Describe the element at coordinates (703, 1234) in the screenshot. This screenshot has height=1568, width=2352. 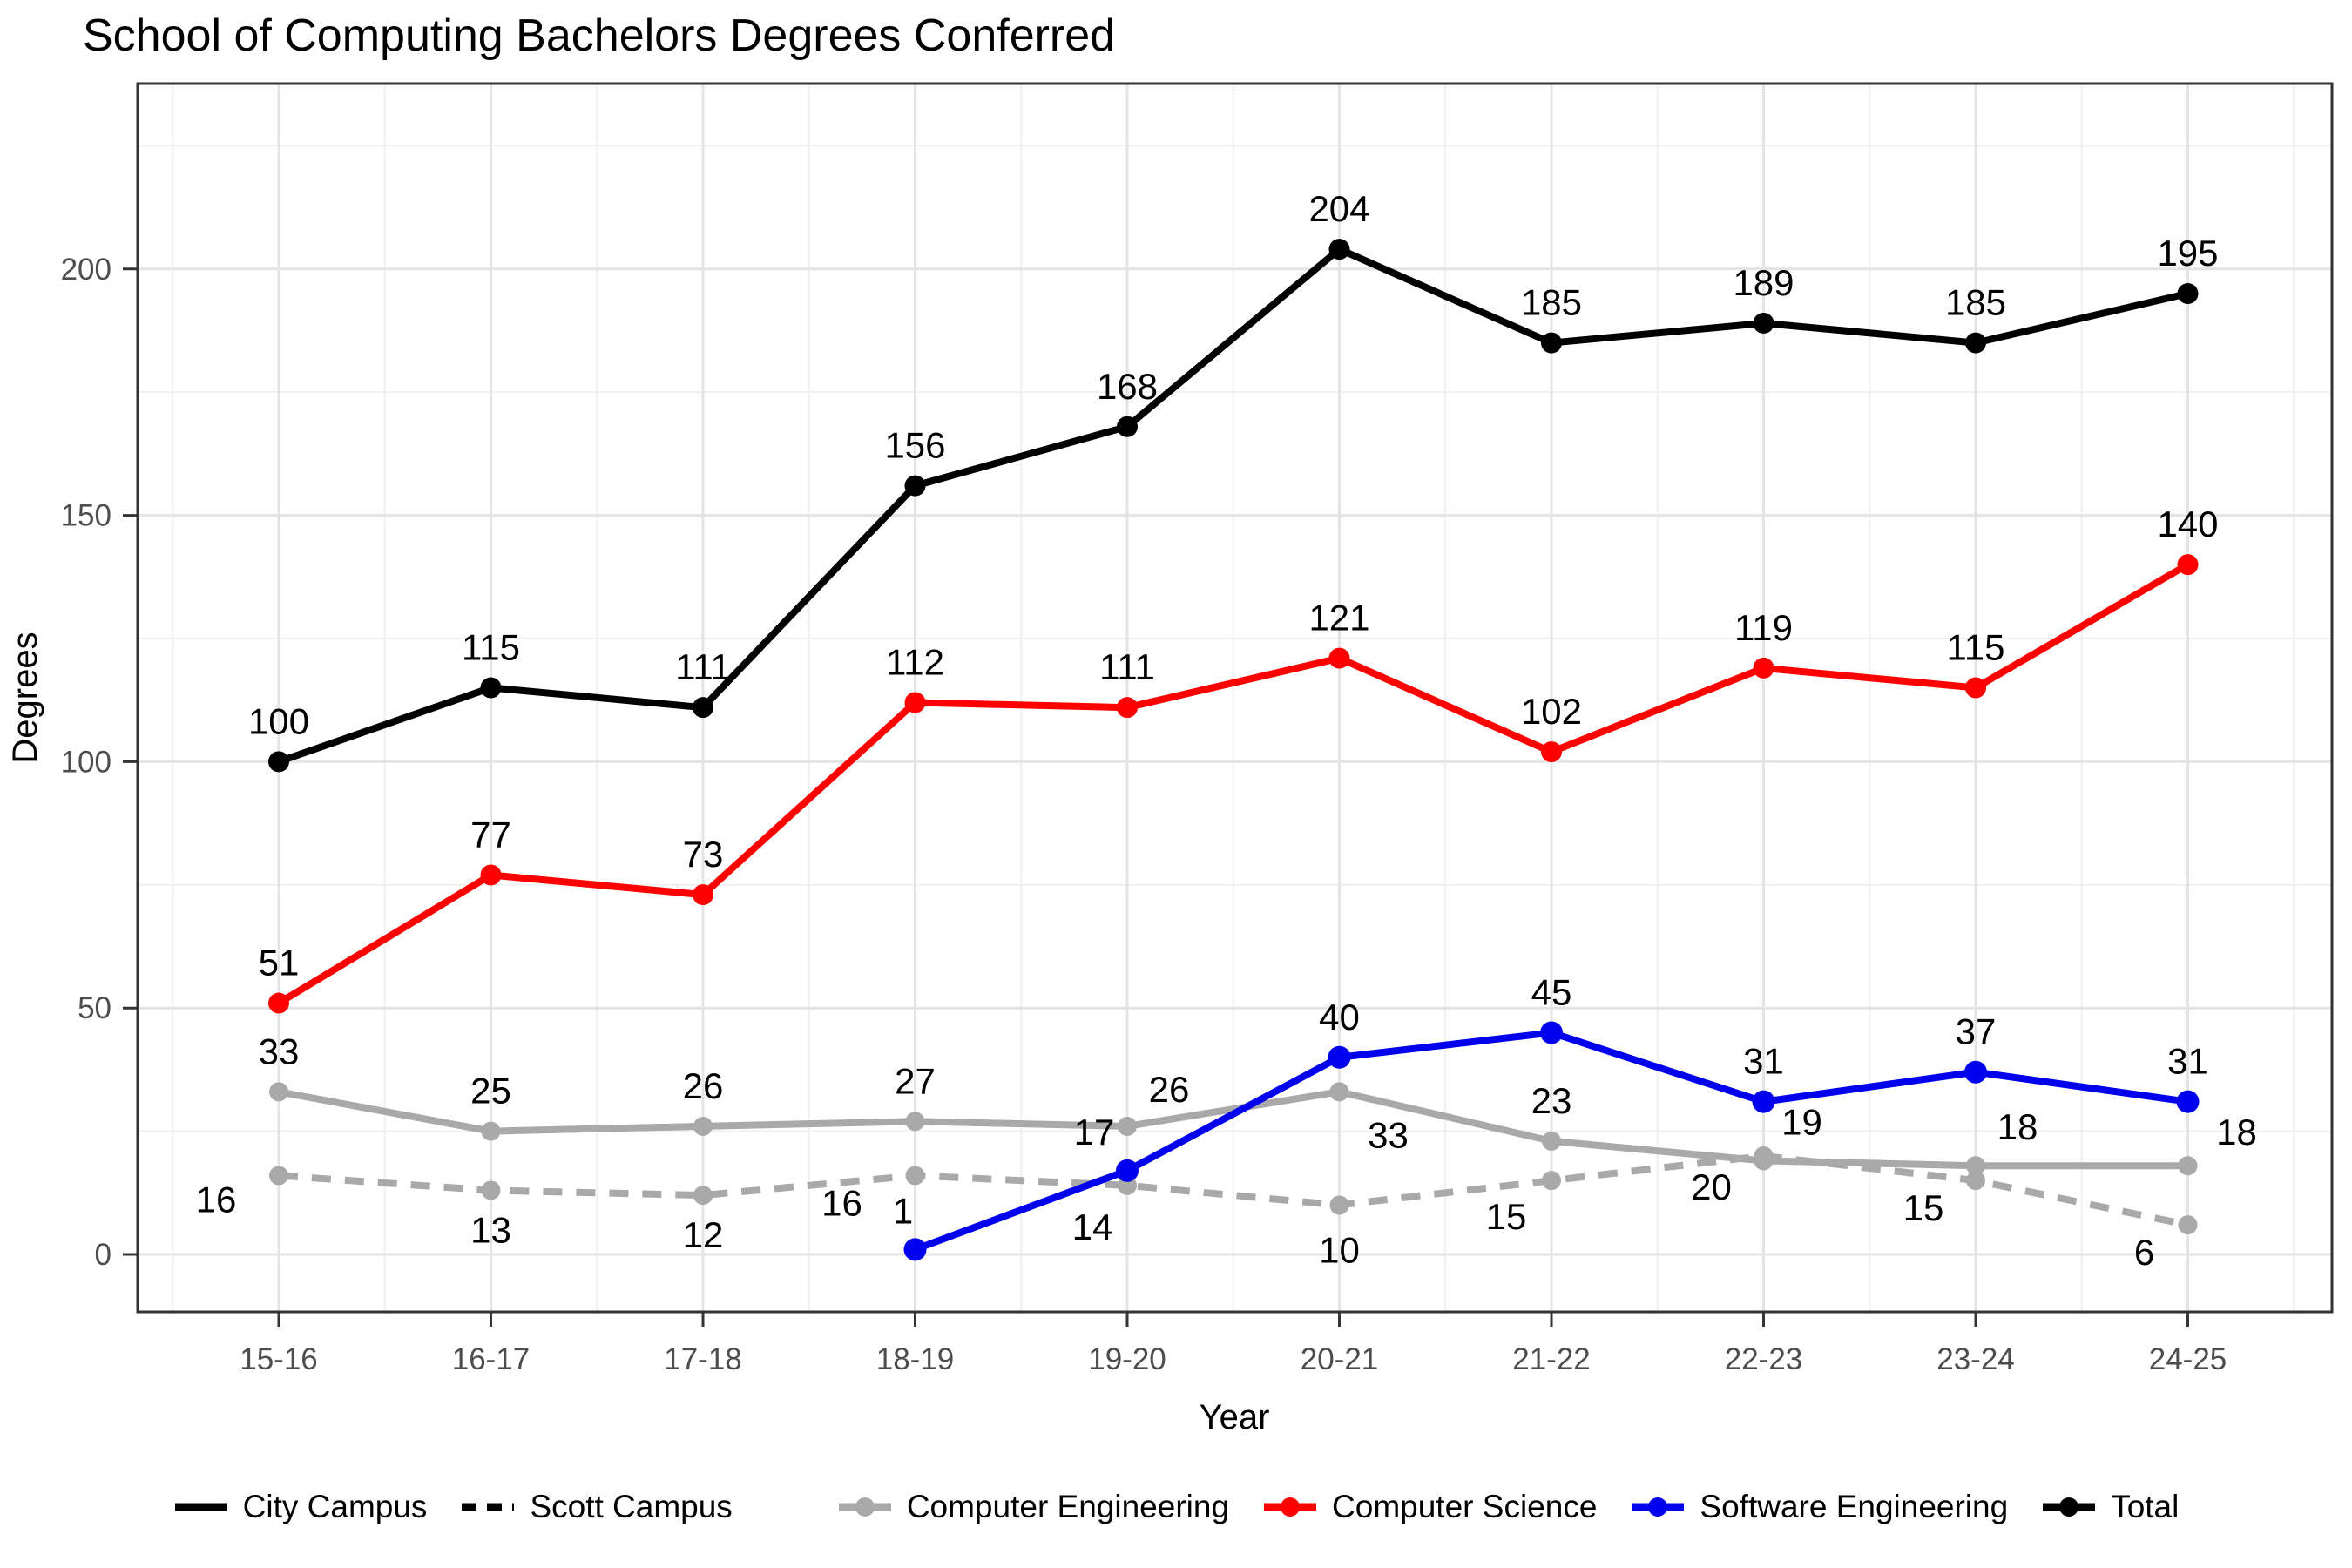
I see `data-label-computer-engineering-scott-campus: 12` at that location.